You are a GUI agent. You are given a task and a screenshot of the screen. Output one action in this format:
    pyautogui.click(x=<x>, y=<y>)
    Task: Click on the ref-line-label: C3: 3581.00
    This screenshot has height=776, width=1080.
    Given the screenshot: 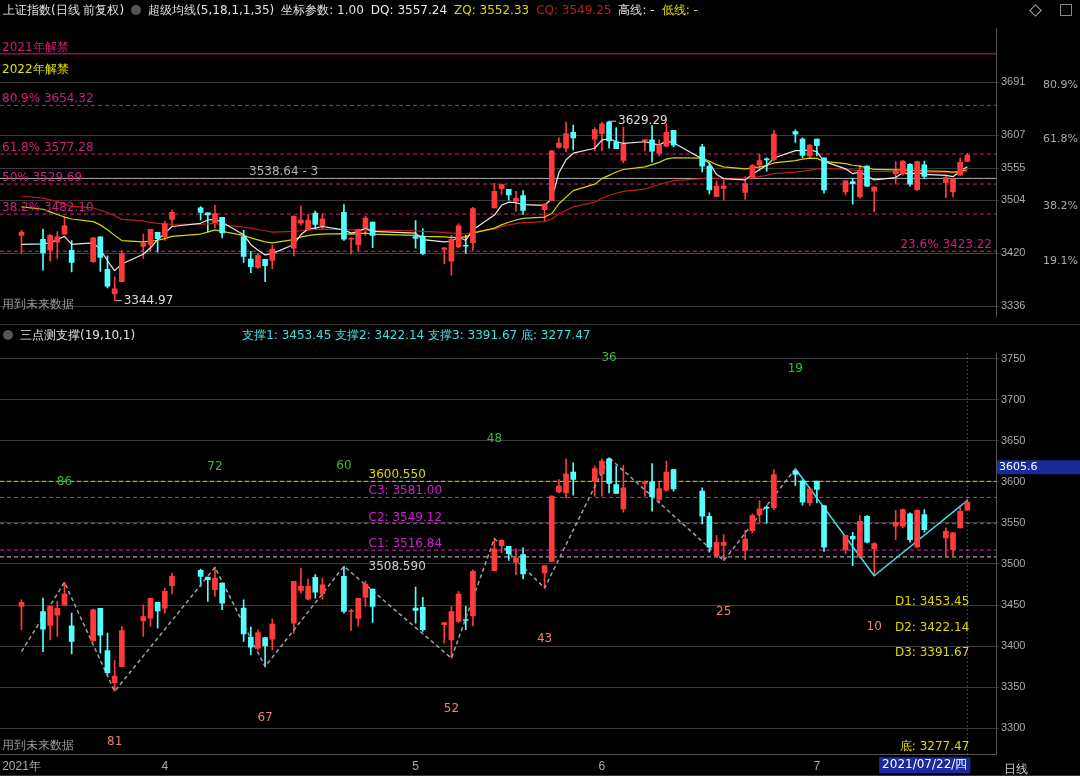 What is the action you would take?
    pyautogui.click(x=405, y=490)
    